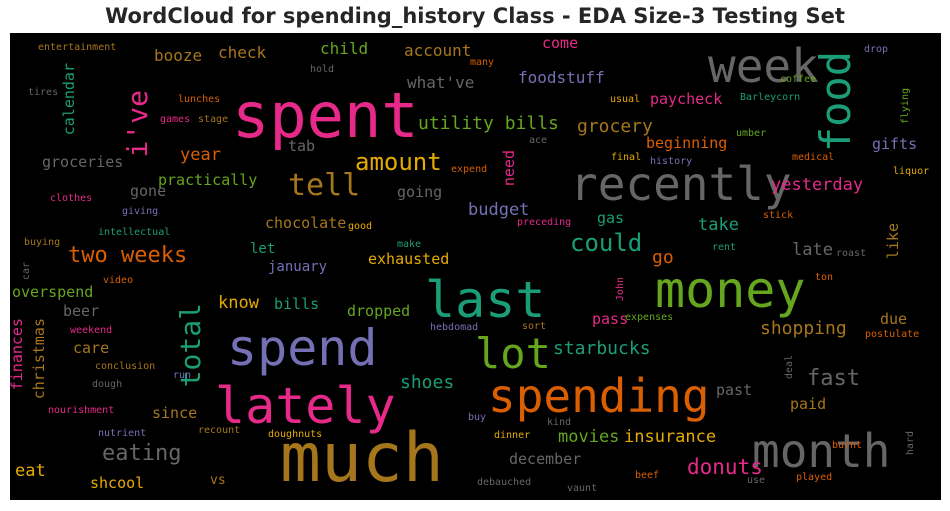 The height and width of the screenshot is (511, 950). Describe the element at coordinates (817, 185) in the screenshot. I see `word-yesterday: yesterday` at that location.